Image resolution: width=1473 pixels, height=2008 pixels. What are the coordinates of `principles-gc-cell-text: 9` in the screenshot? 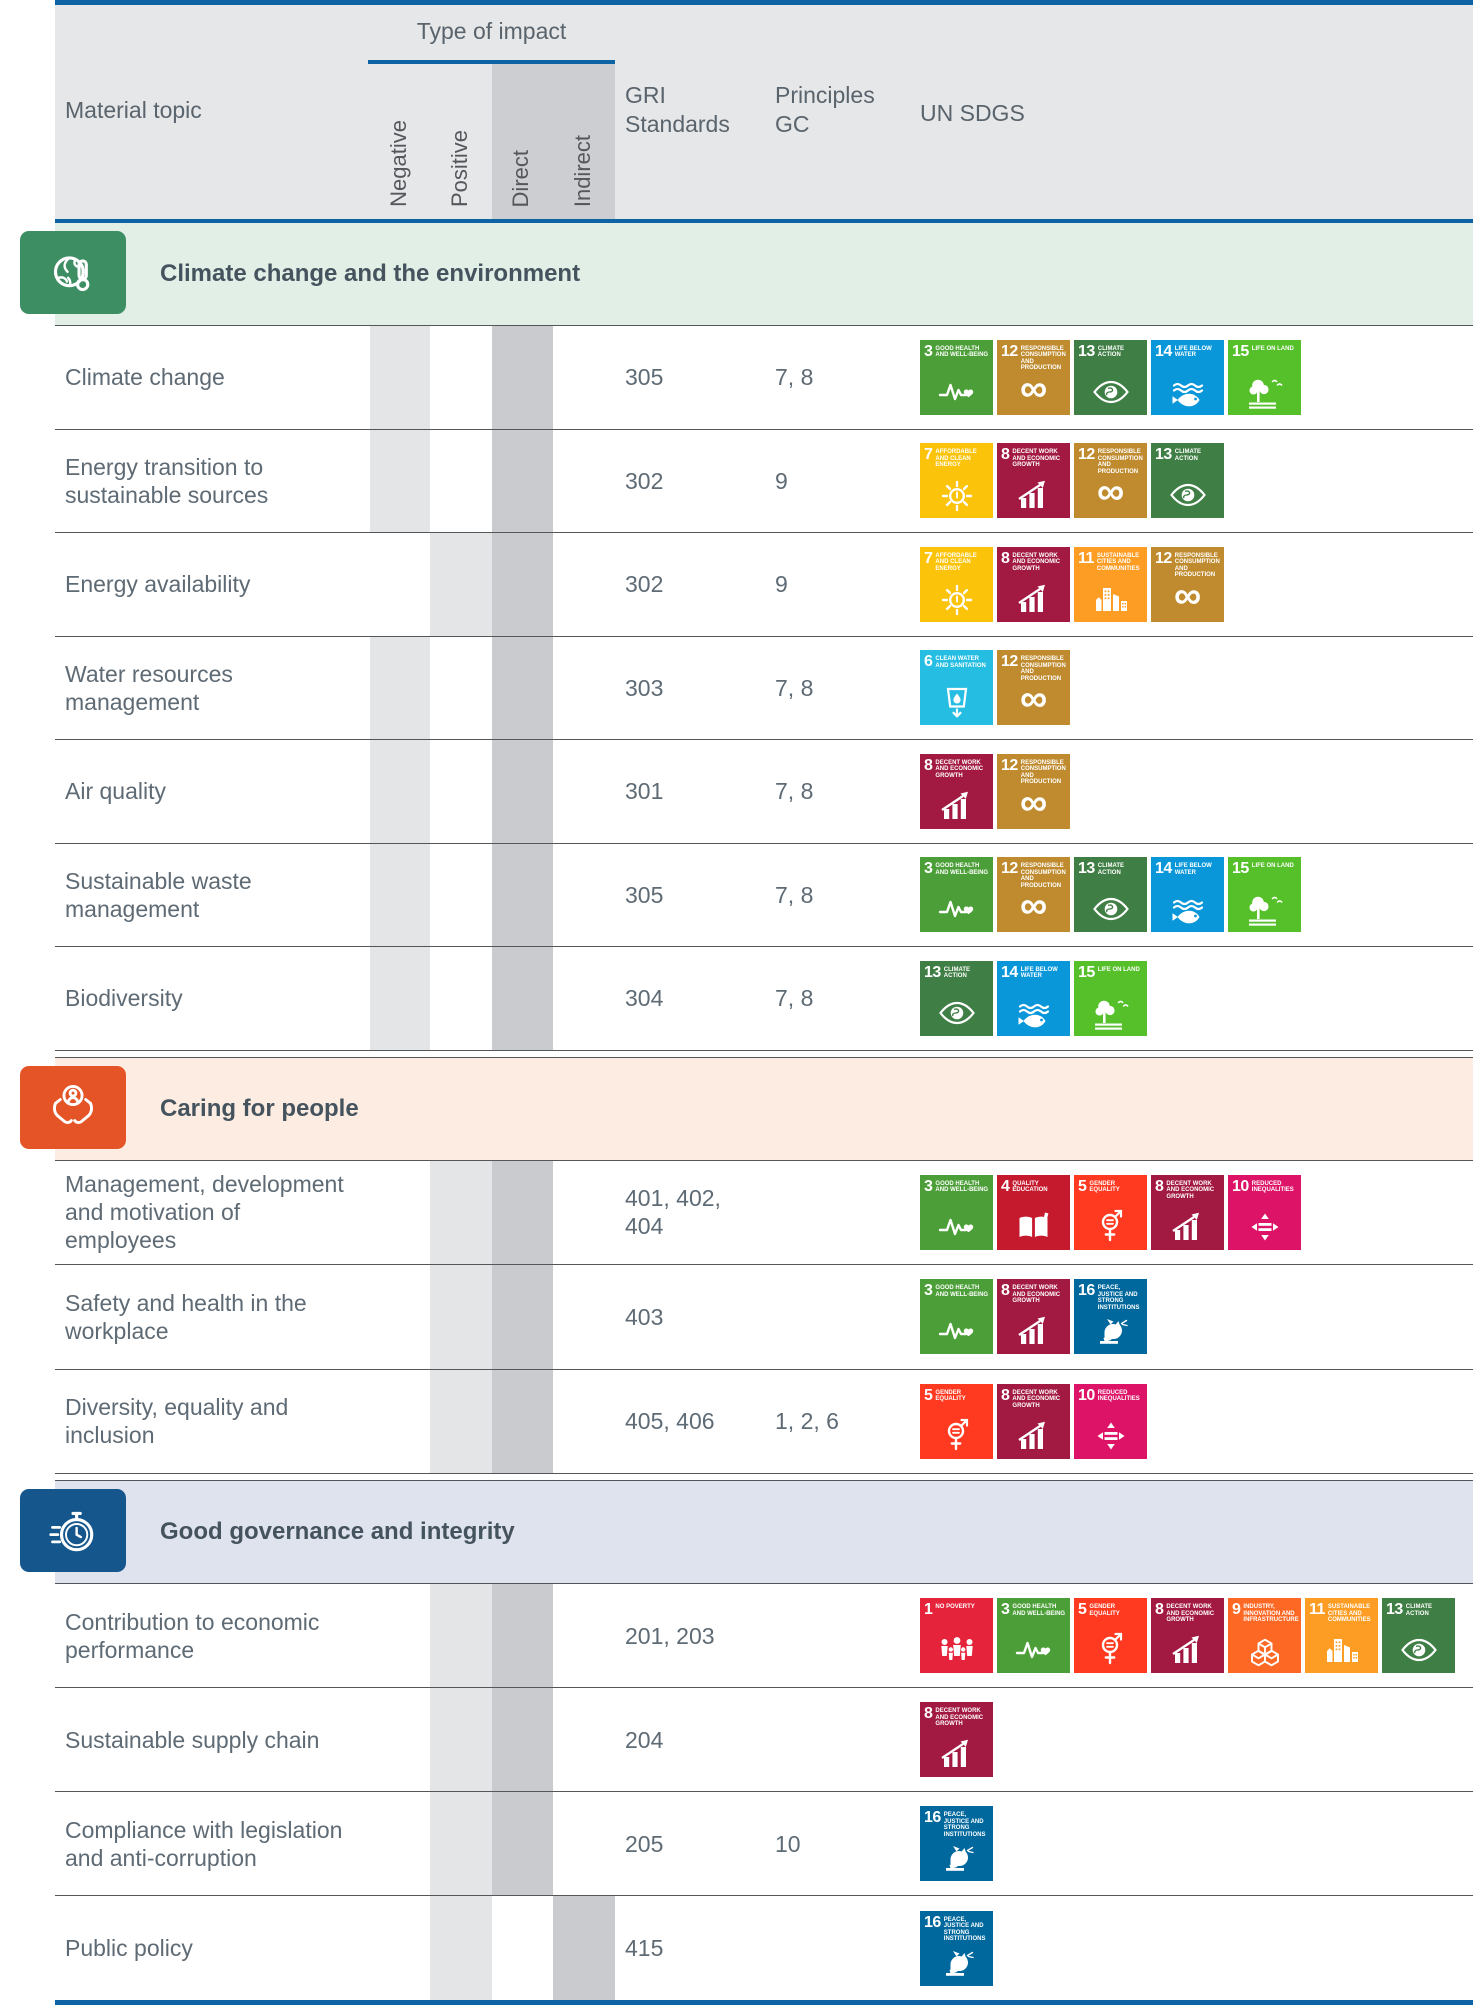 It's located at (781, 480).